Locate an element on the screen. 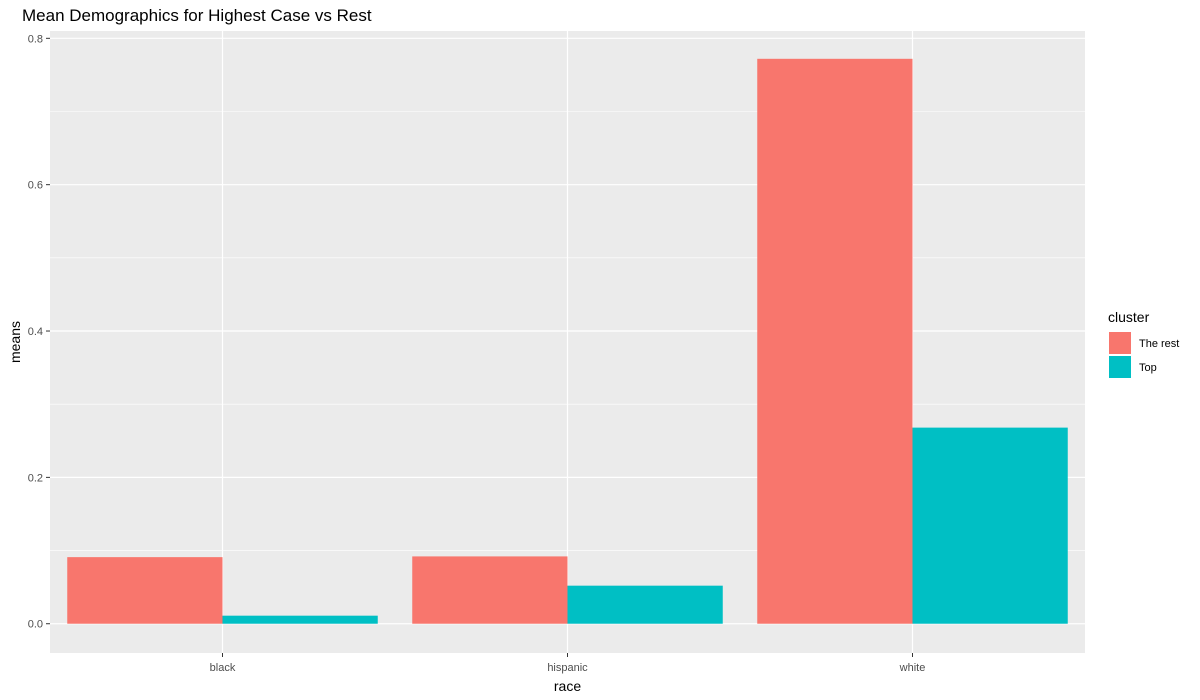 This screenshot has height=700, width=1200. x-axis-ticks: black hispanic white is located at coordinates (568, 663).